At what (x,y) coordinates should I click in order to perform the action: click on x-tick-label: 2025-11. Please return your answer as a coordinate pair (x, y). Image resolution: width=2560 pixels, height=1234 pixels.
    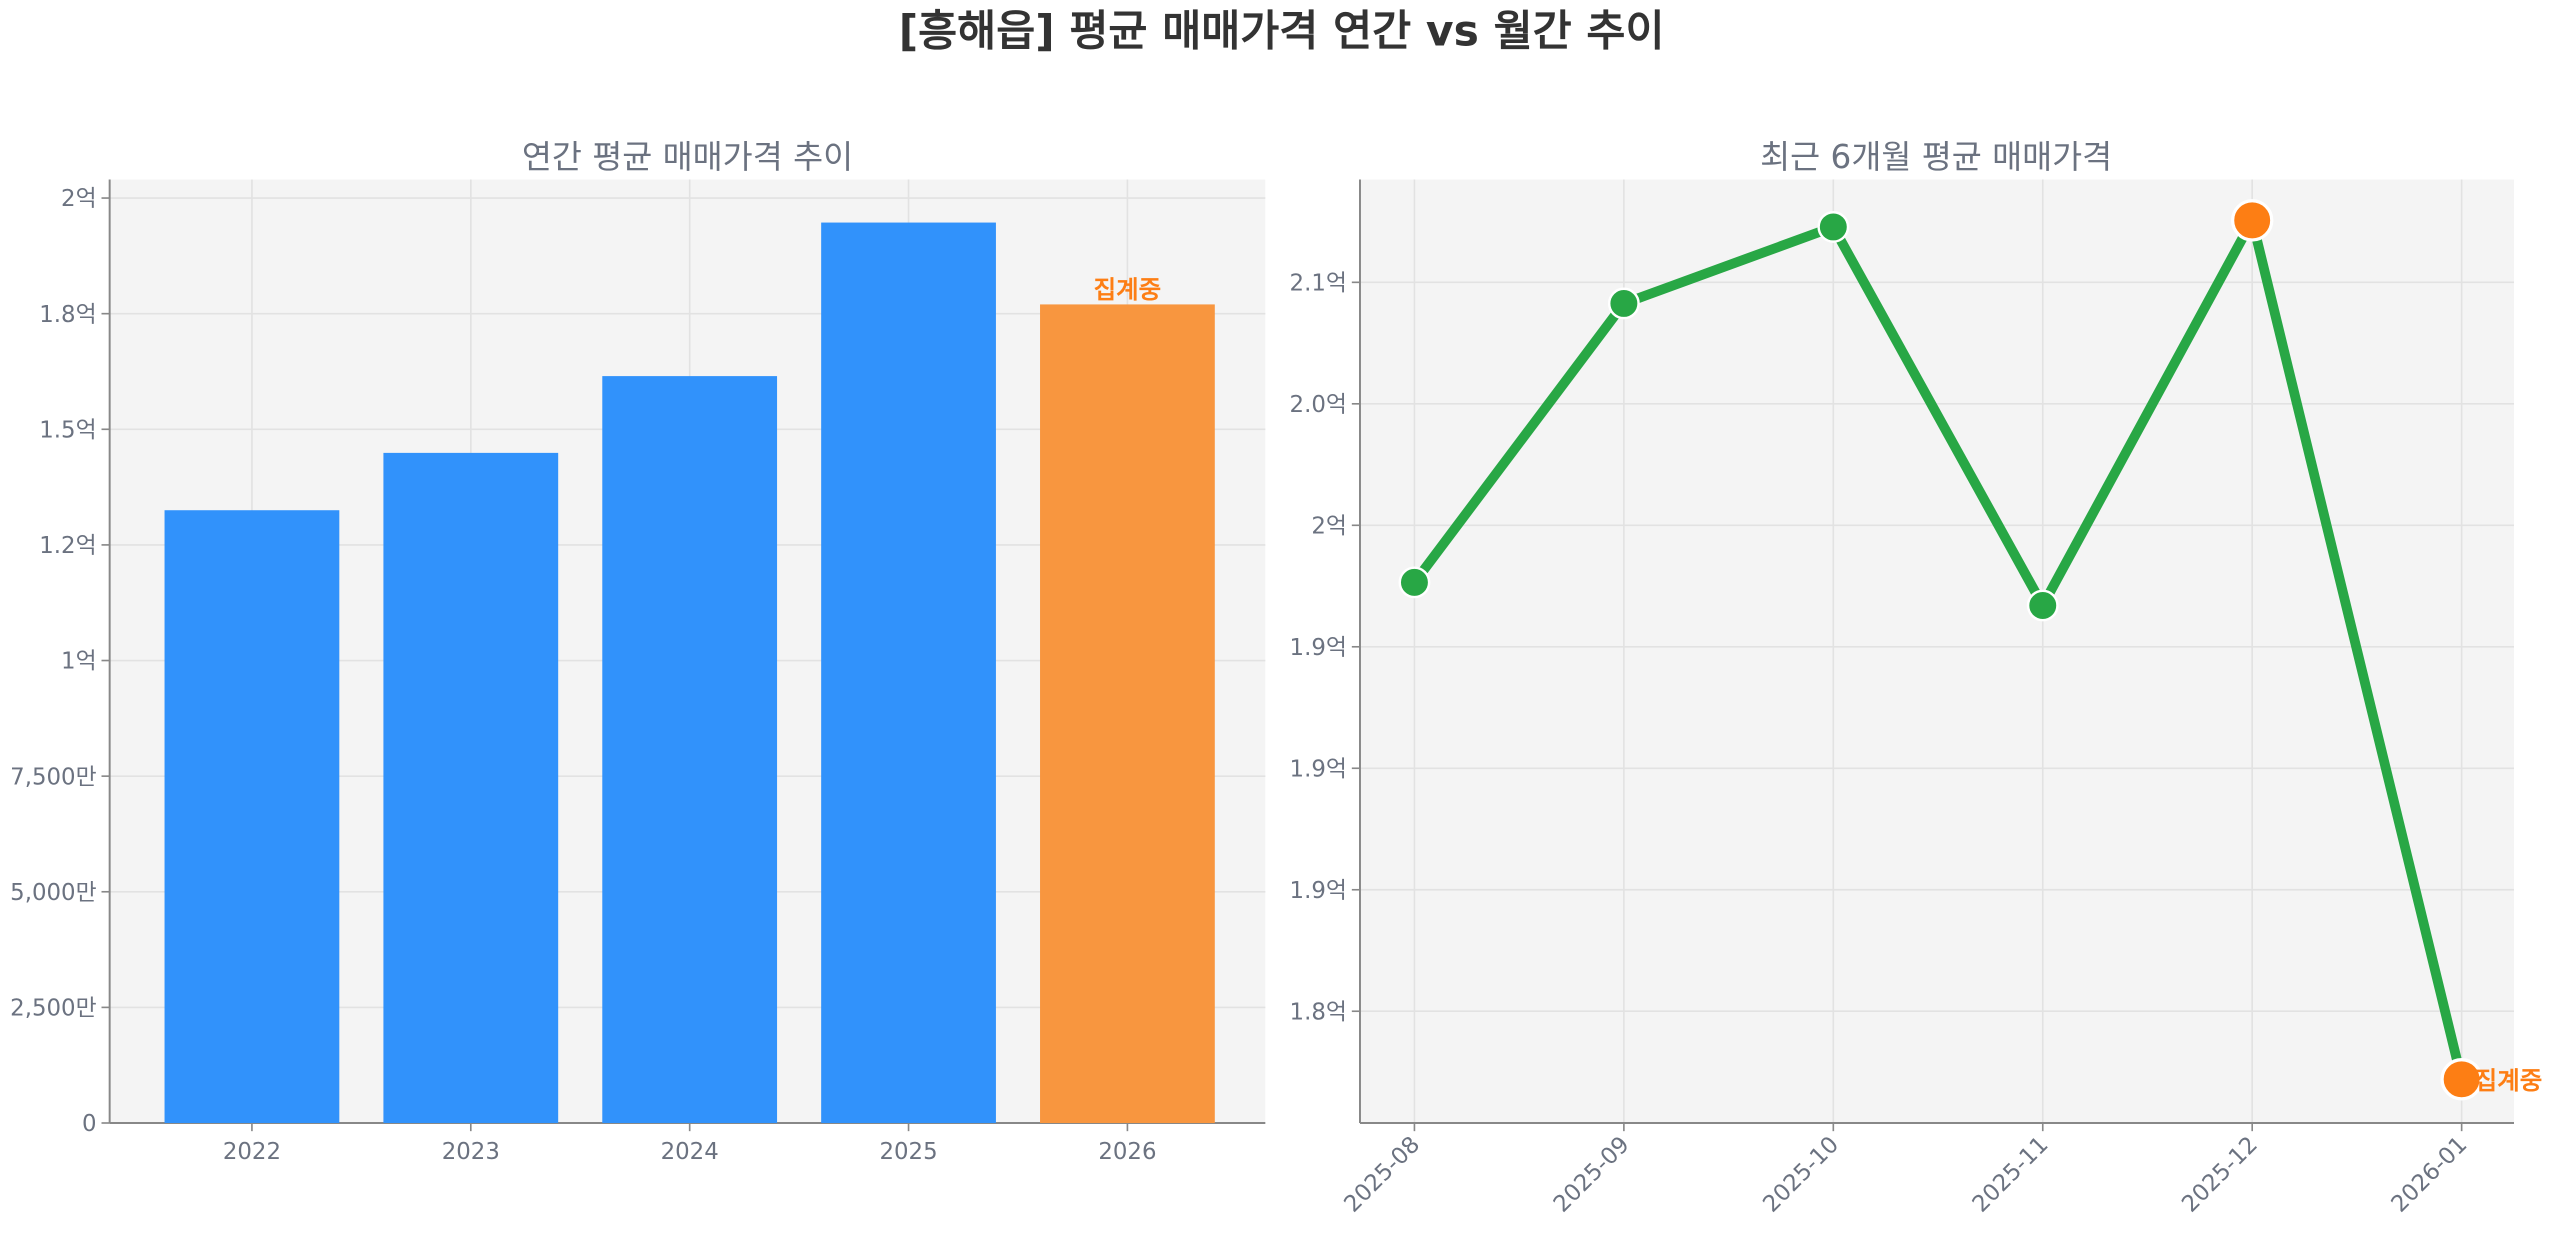
    Looking at the image, I should click on (2011, 1175).